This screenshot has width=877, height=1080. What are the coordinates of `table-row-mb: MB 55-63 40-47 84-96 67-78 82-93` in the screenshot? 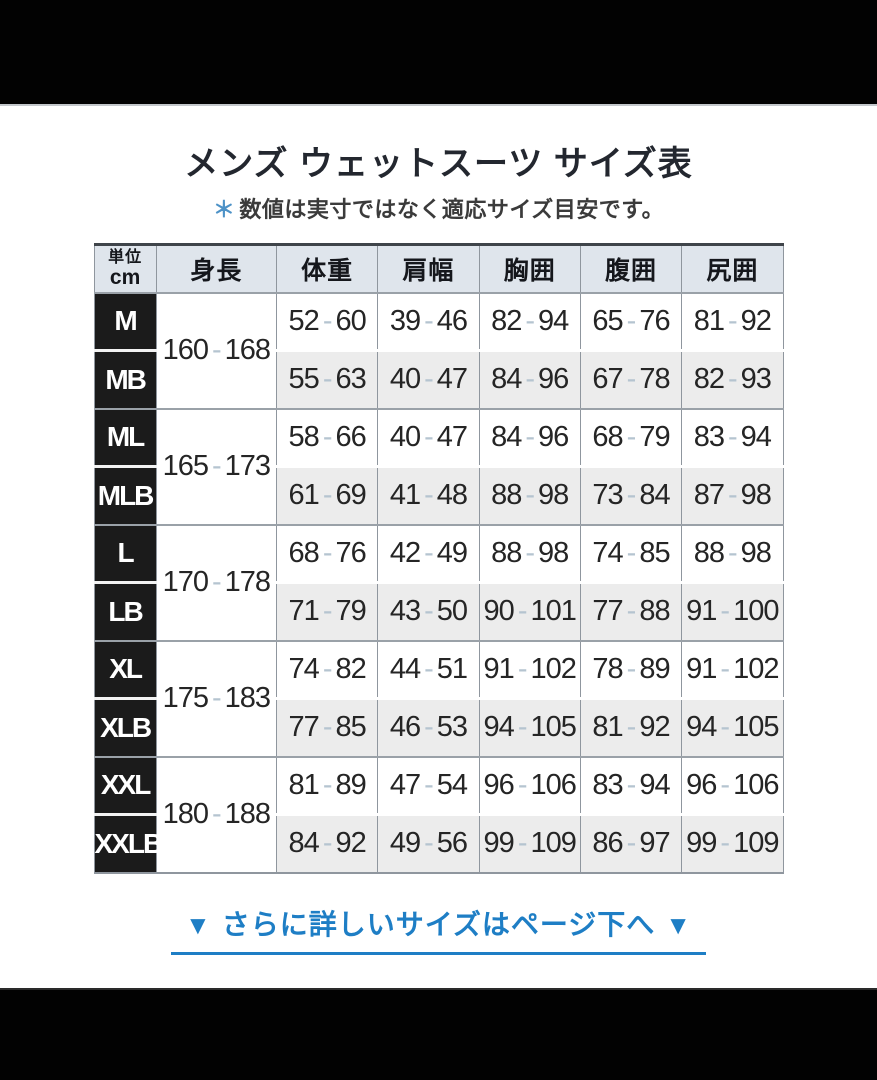 It's located at (438, 379).